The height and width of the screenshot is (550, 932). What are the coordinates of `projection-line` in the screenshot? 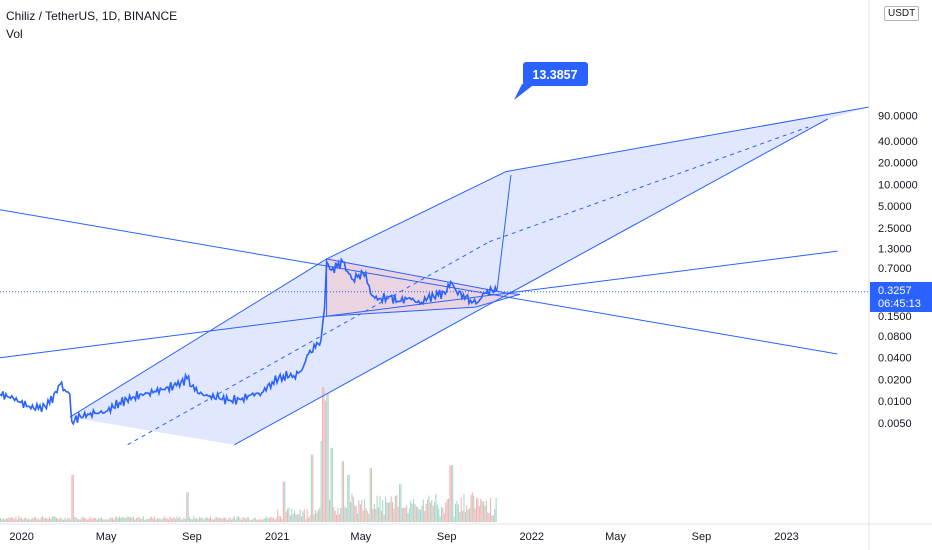 It's located at (504, 233).